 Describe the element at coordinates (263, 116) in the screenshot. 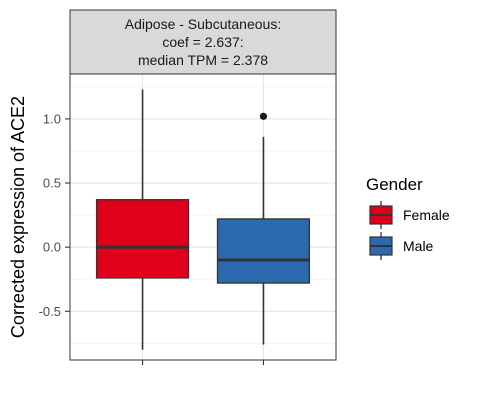

I see `outlier-point-male` at that location.